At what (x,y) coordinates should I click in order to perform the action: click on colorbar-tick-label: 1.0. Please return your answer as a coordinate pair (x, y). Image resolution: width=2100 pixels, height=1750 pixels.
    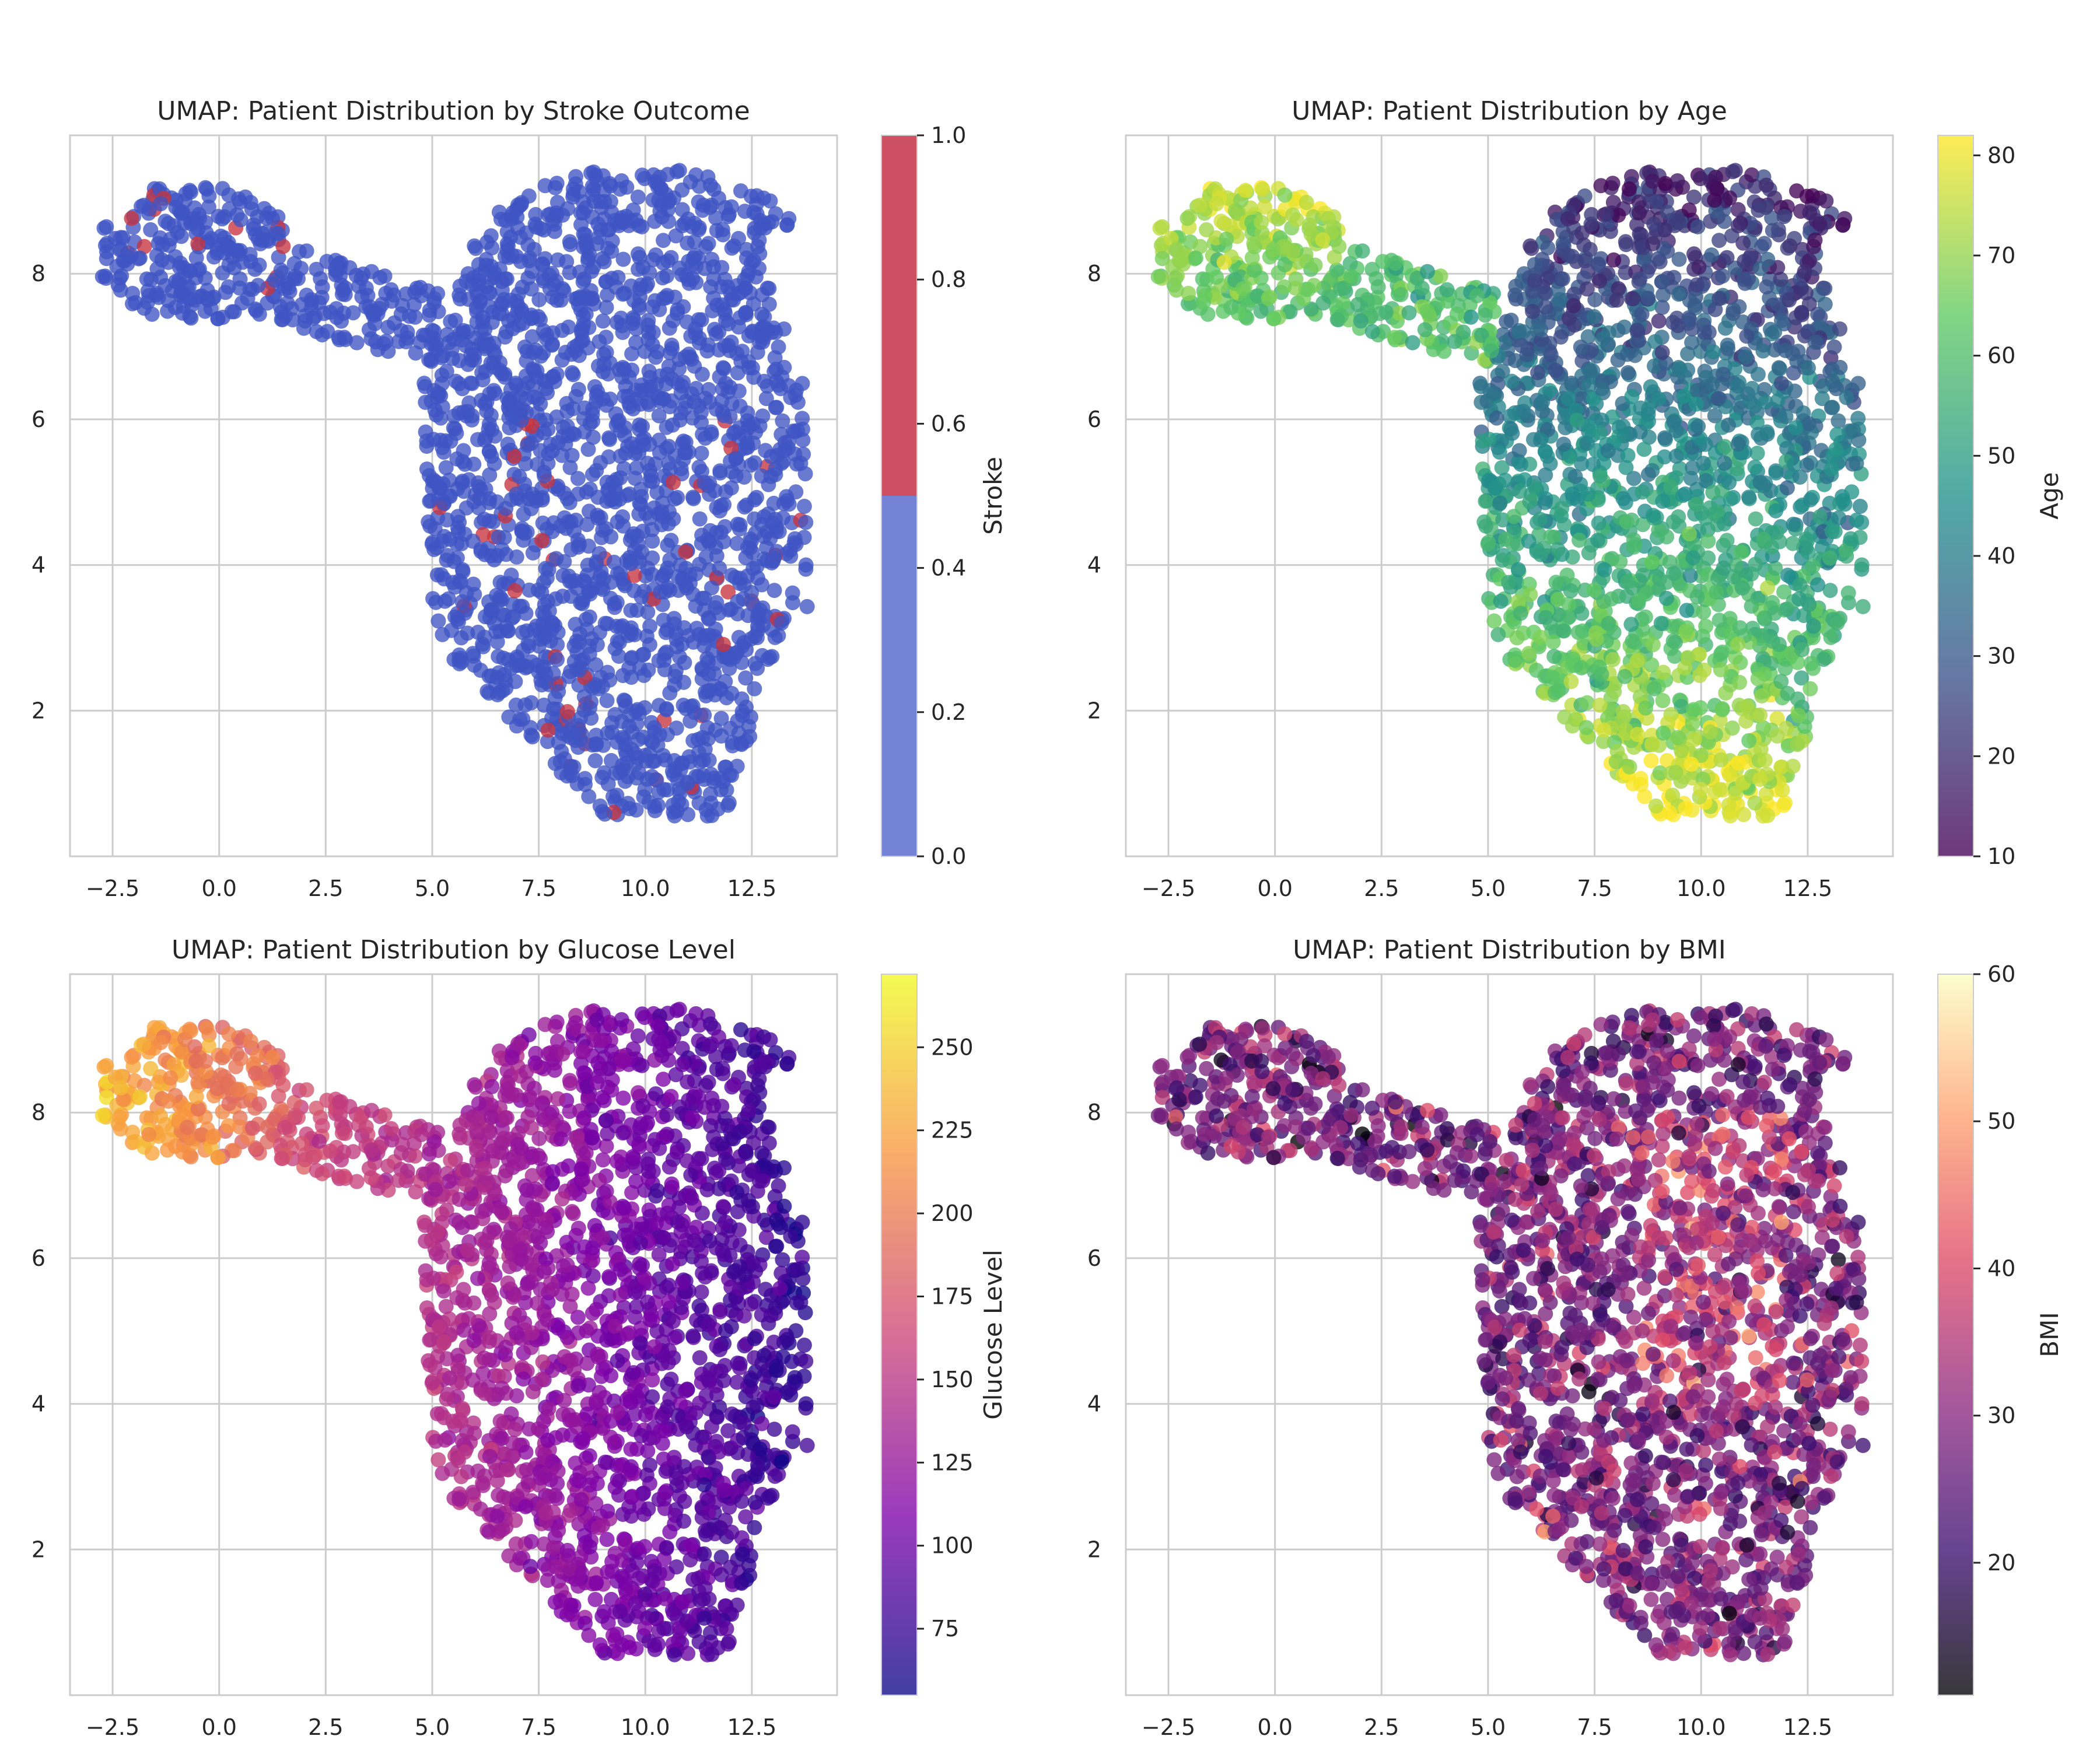
    Looking at the image, I should click on (949, 135).